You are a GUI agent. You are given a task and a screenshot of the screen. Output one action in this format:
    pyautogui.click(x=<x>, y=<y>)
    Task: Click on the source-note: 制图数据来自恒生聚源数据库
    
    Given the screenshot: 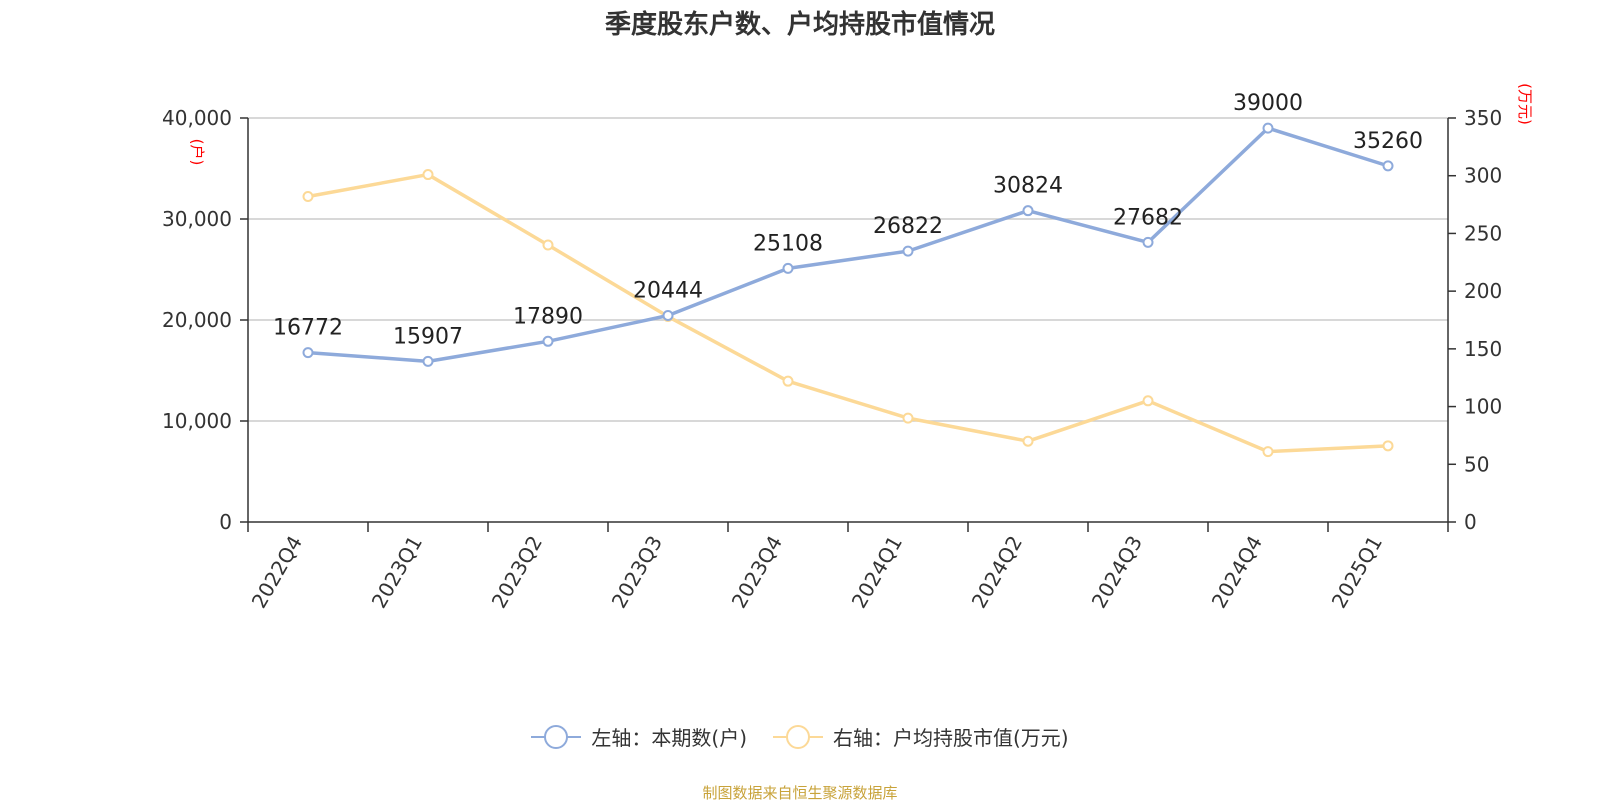 What is the action you would take?
    pyautogui.click(x=800, y=793)
    